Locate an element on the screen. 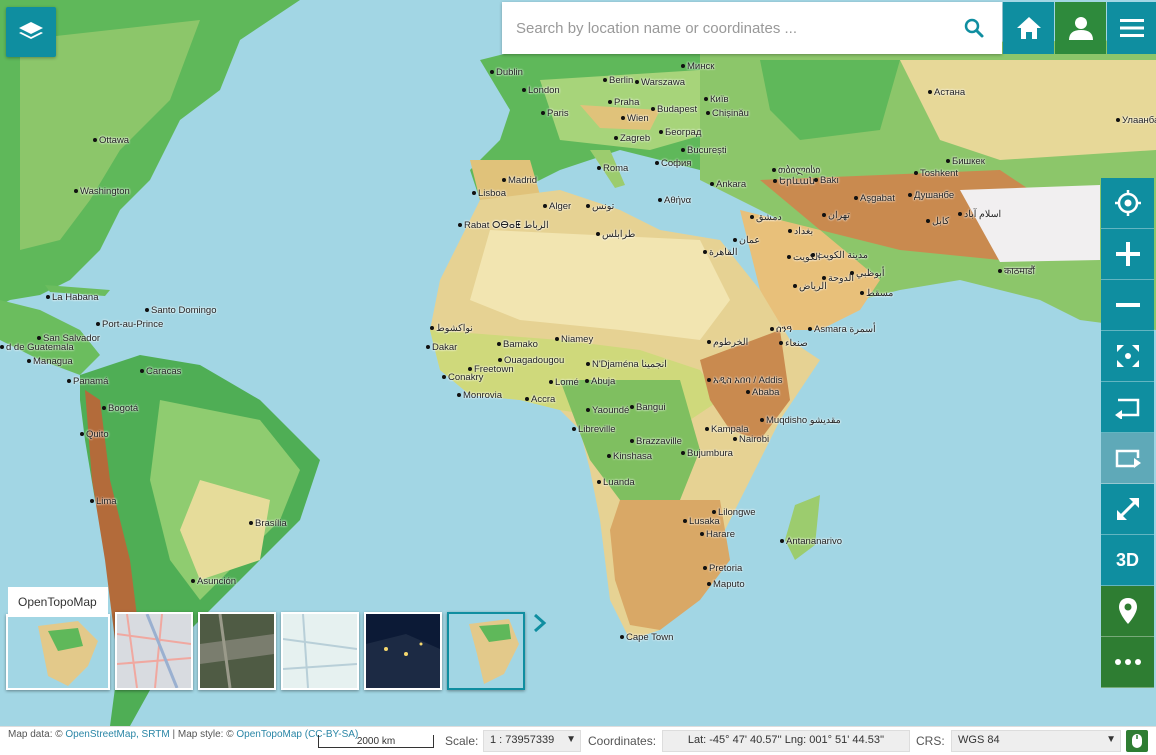  menu-button is located at coordinates (1131, 28).